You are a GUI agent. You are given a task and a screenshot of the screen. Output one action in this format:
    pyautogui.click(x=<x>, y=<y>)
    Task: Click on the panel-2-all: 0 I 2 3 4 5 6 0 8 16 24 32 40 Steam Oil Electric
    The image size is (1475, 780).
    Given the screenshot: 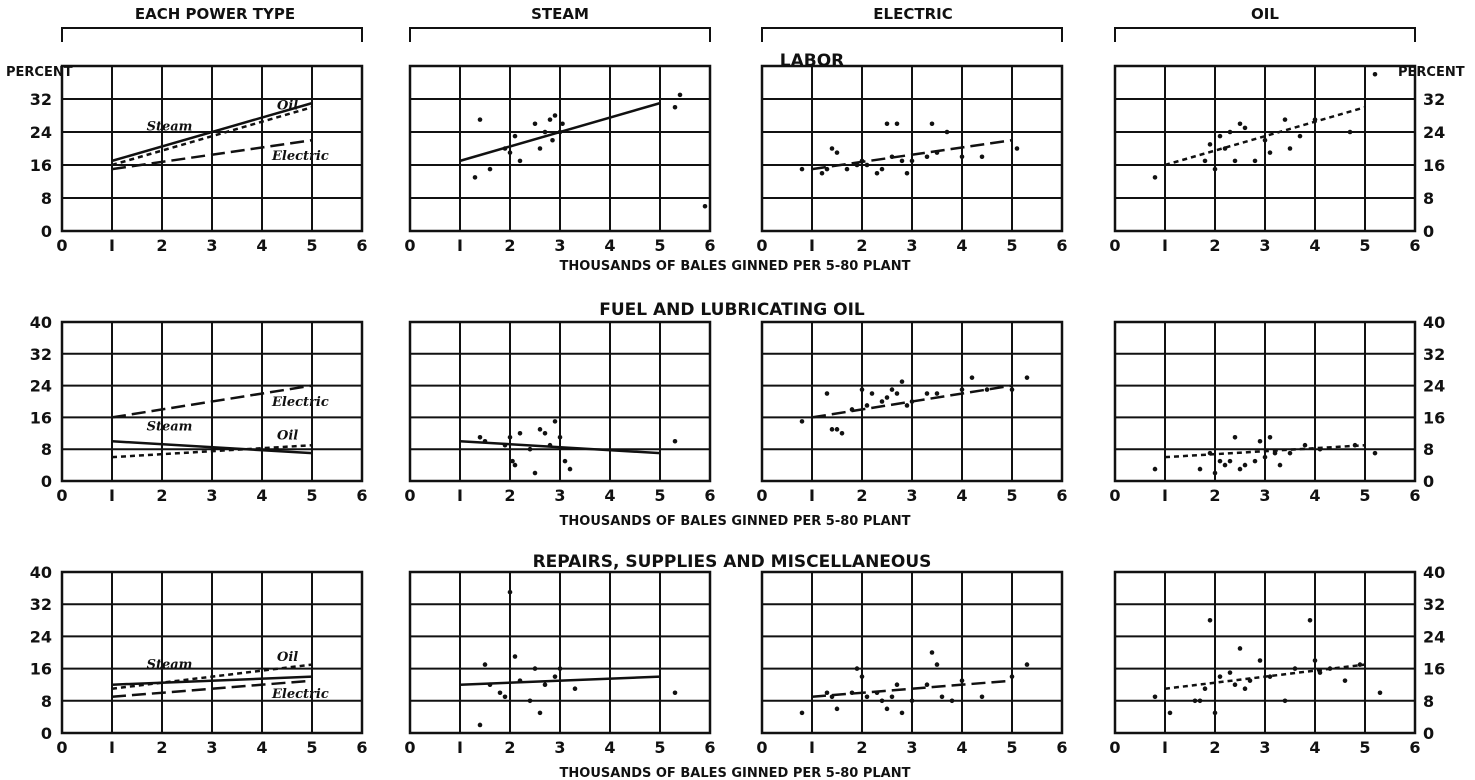 What is the action you would take?
    pyautogui.click(x=199, y=409)
    